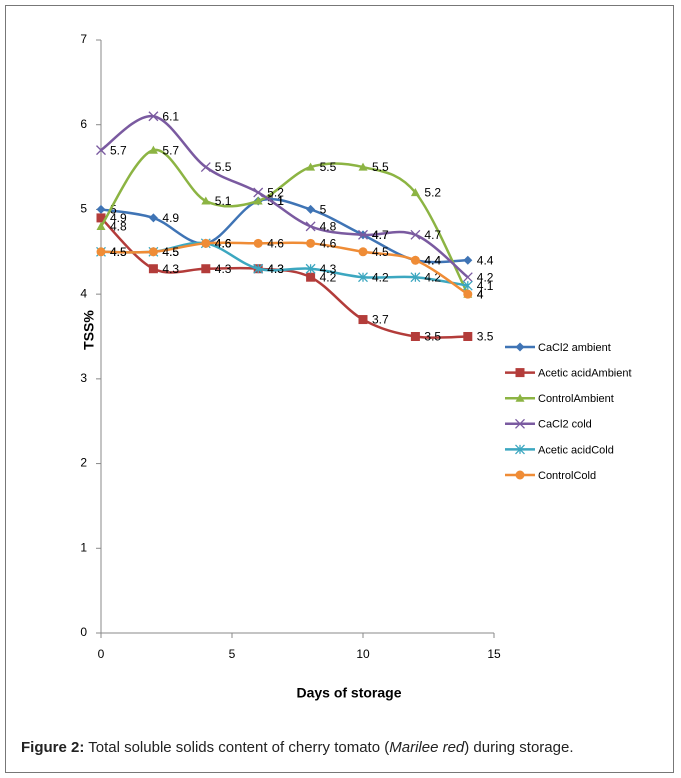  Describe the element at coordinates (83, 209) in the screenshot. I see `y-tick-label: 5` at that location.